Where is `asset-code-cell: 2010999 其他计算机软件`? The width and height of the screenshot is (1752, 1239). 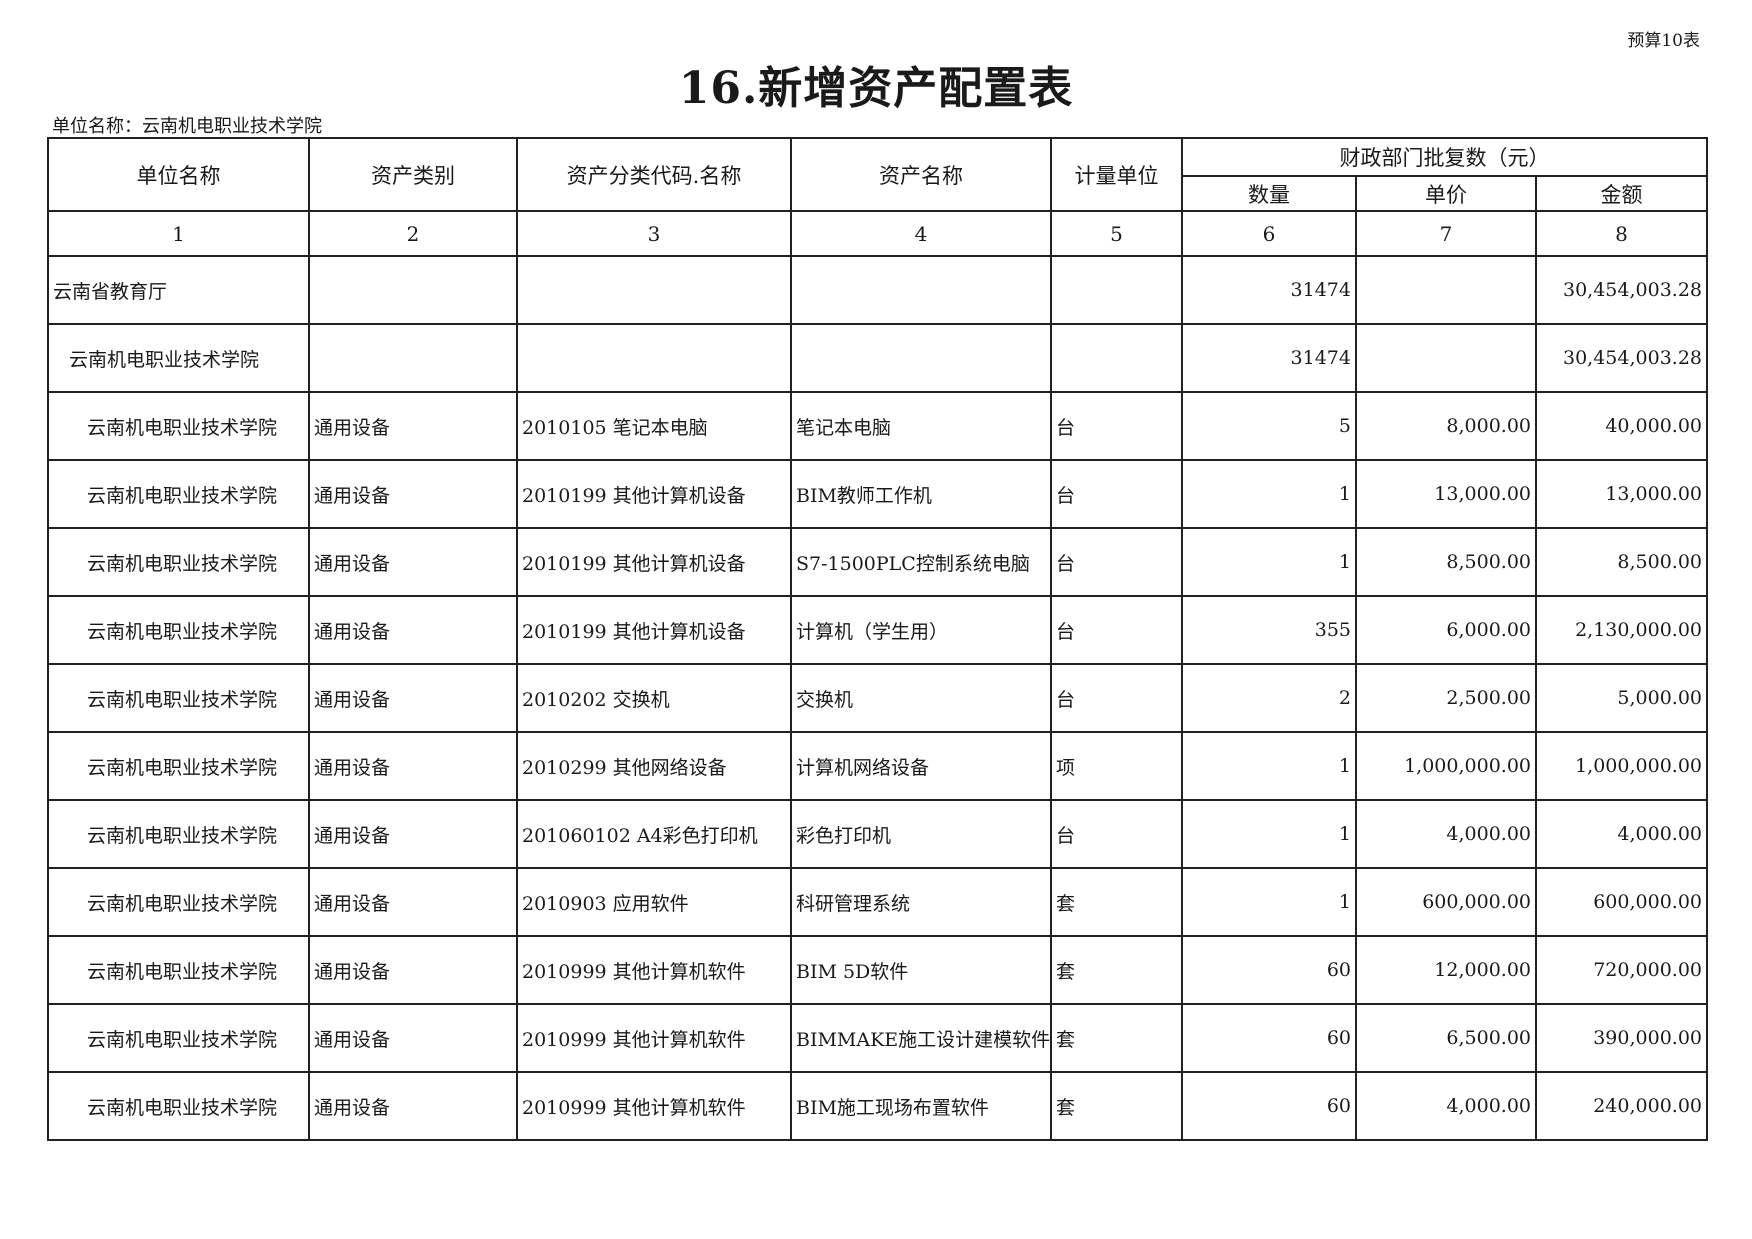 asset-code-cell: 2010999 其他计算机软件 is located at coordinates (654, 970).